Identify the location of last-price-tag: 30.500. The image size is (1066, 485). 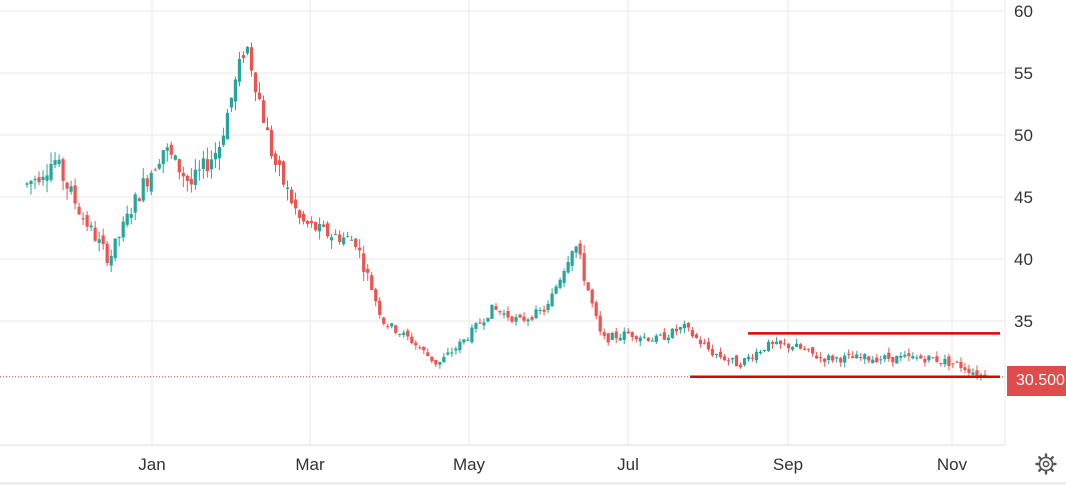
(1036, 381).